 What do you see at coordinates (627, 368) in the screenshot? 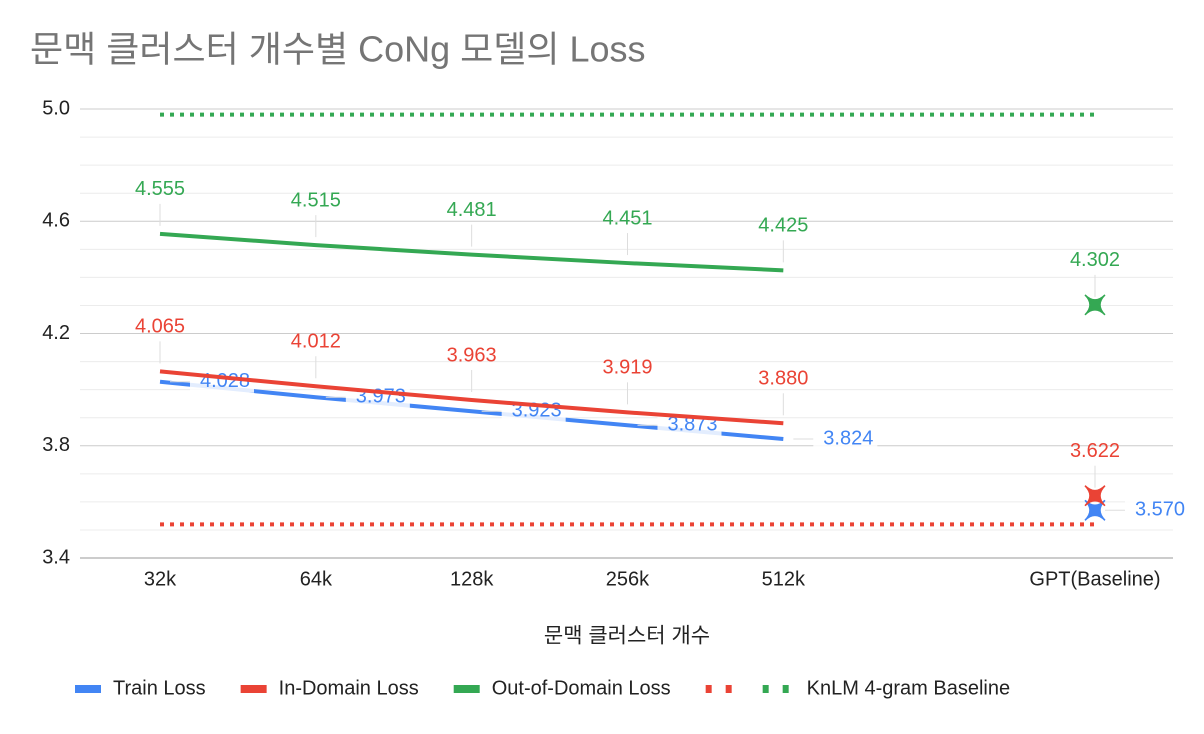
I see `data-label: 3.919` at bounding box center [627, 368].